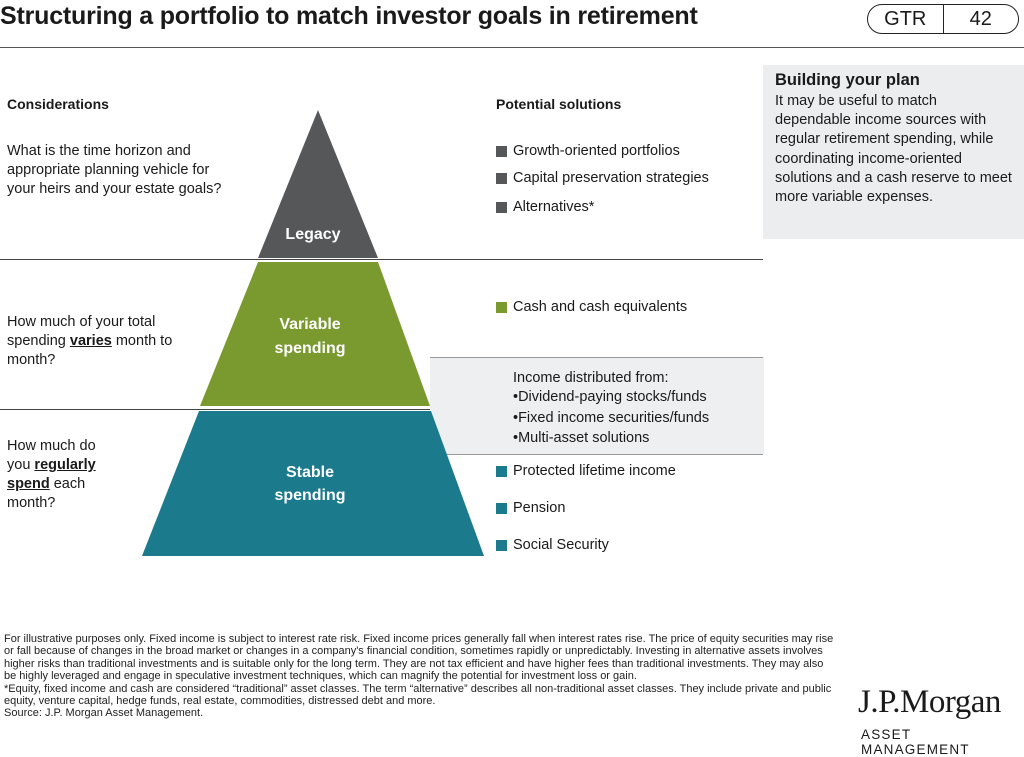 The height and width of the screenshot is (757, 1024). I want to click on solution-growth: Growth-oriented portfolios, so click(588, 151).